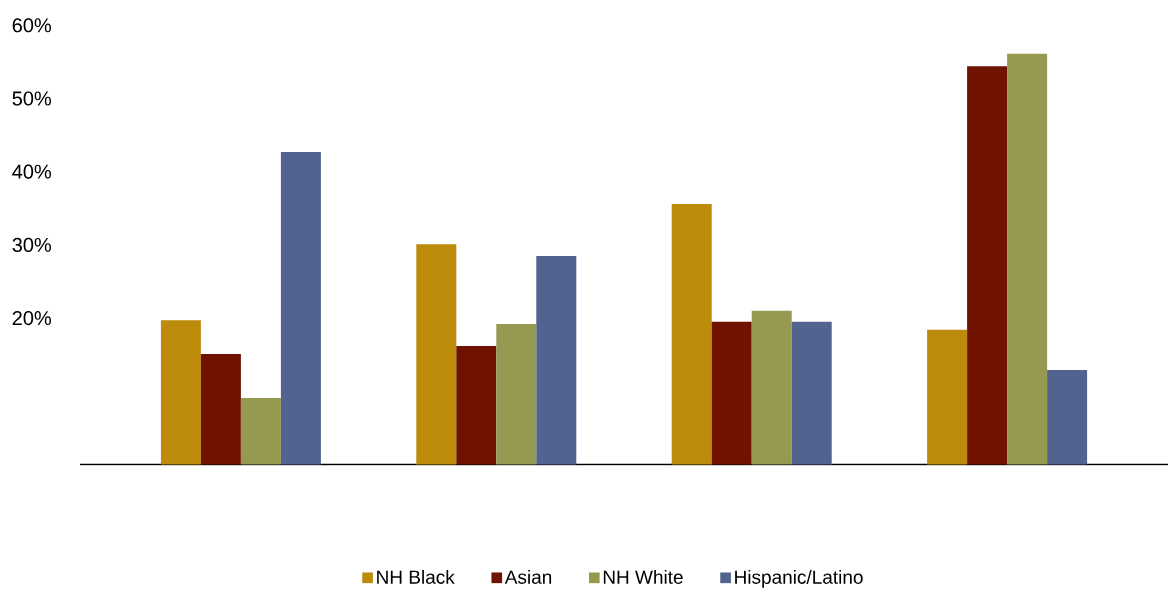  What do you see at coordinates (32, 25) in the screenshot?
I see `y-tick-label: 60%` at bounding box center [32, 25].